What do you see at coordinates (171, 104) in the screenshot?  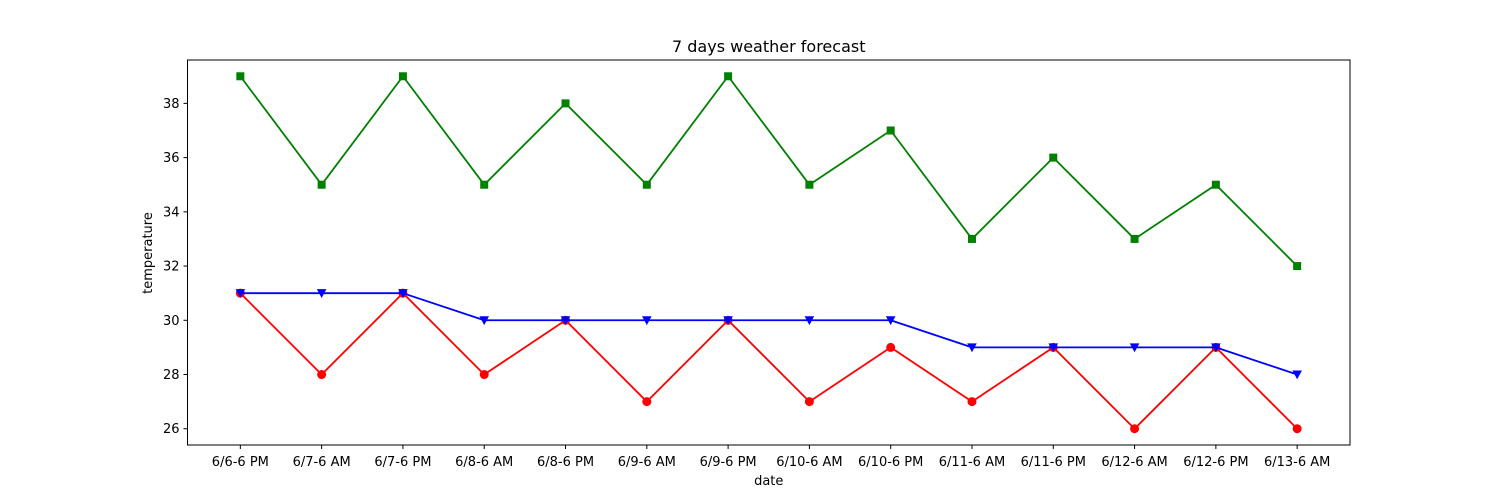 I see `y-tick-label: 38` at bounding box center [171, 104].